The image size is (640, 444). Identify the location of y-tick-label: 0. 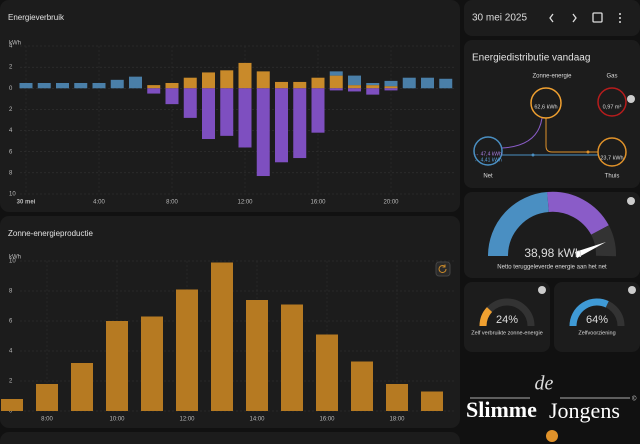
(11, 412).